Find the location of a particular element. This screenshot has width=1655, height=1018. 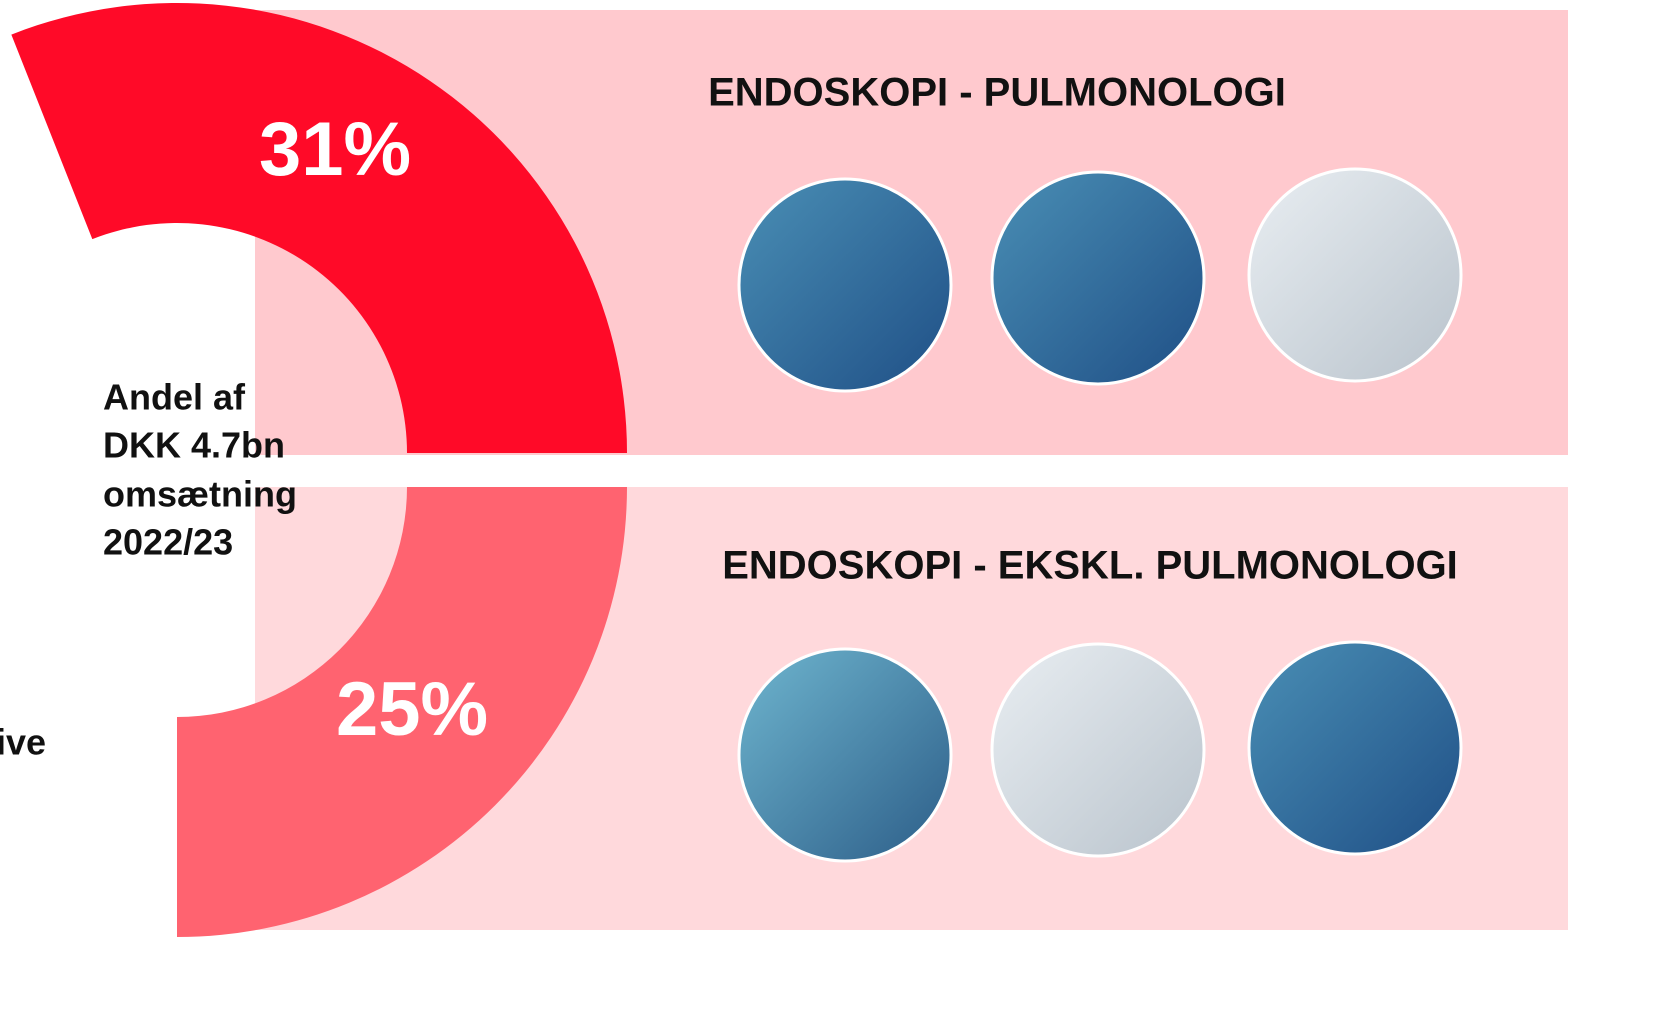

donut-segment is located at coordinates (402, 712).